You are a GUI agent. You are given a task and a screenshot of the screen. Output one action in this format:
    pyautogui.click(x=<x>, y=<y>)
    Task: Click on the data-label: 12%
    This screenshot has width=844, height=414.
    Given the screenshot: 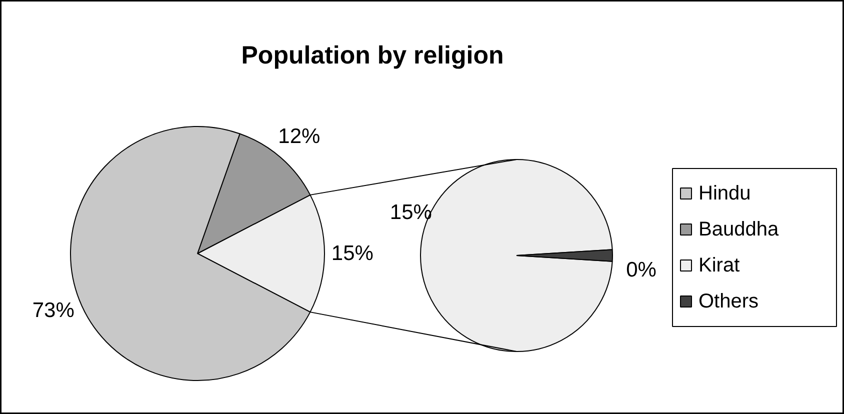 What is the action you would take?
    pyautogui.click(x=299, y=136)
    